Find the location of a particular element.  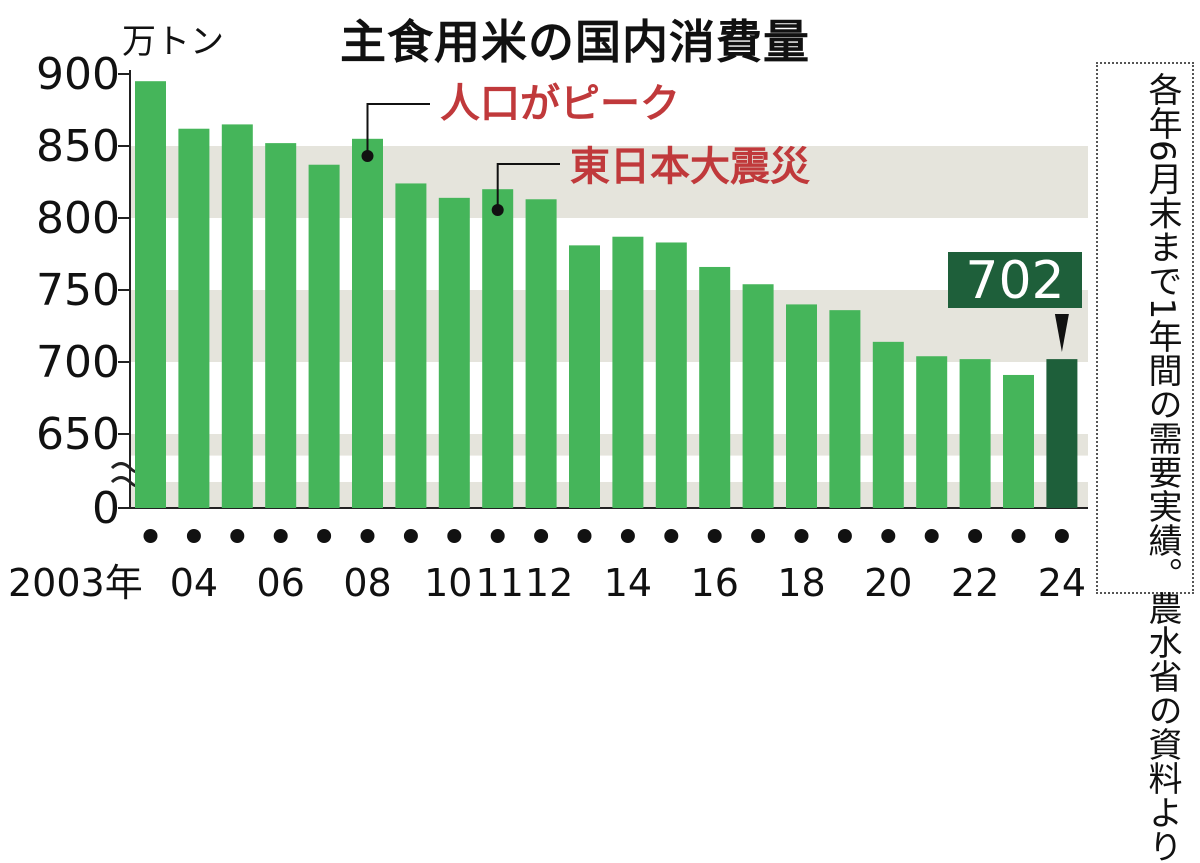

x-tick-label: 10 is located at coordinates (448, 583).